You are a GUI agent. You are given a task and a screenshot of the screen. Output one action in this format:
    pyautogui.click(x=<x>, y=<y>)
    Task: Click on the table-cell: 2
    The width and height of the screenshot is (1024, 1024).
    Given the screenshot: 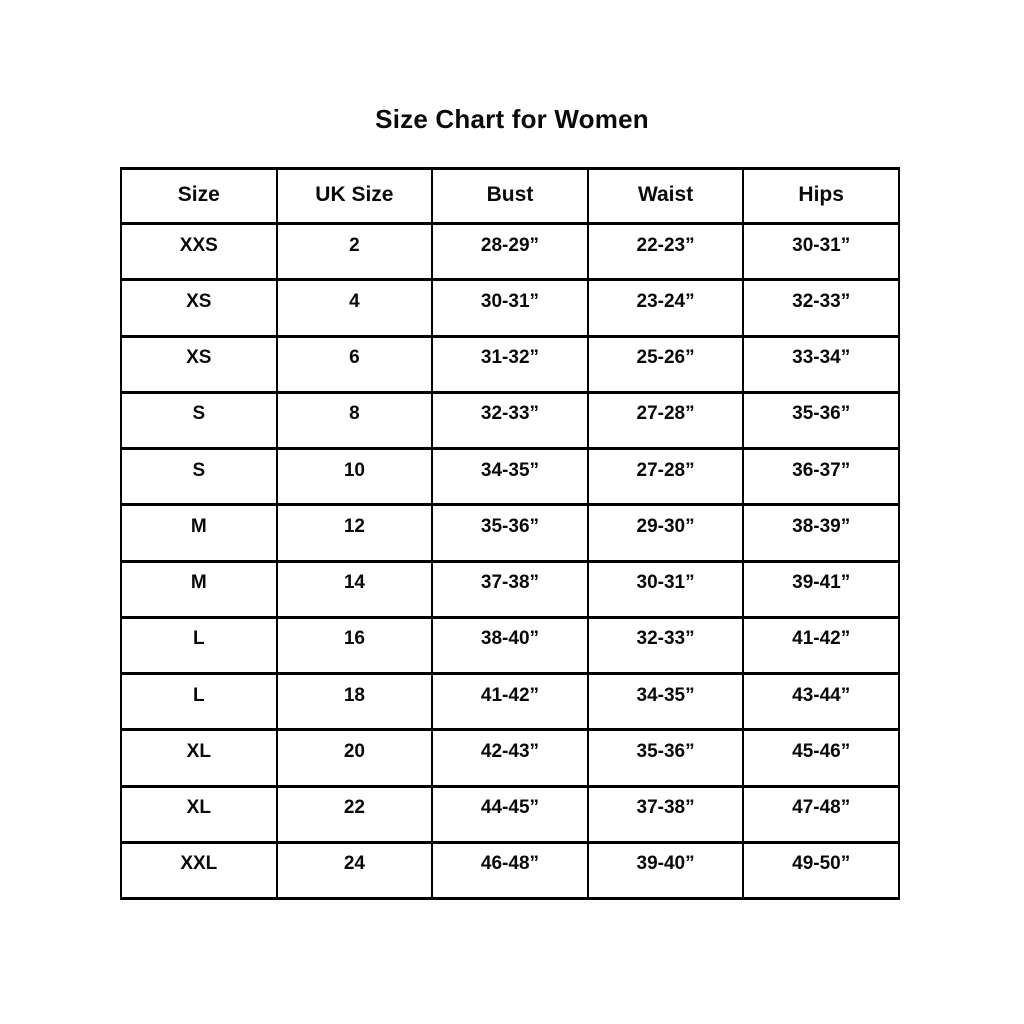 What is the action you would take?
    pyautogui.click(x=354, y=251)
    